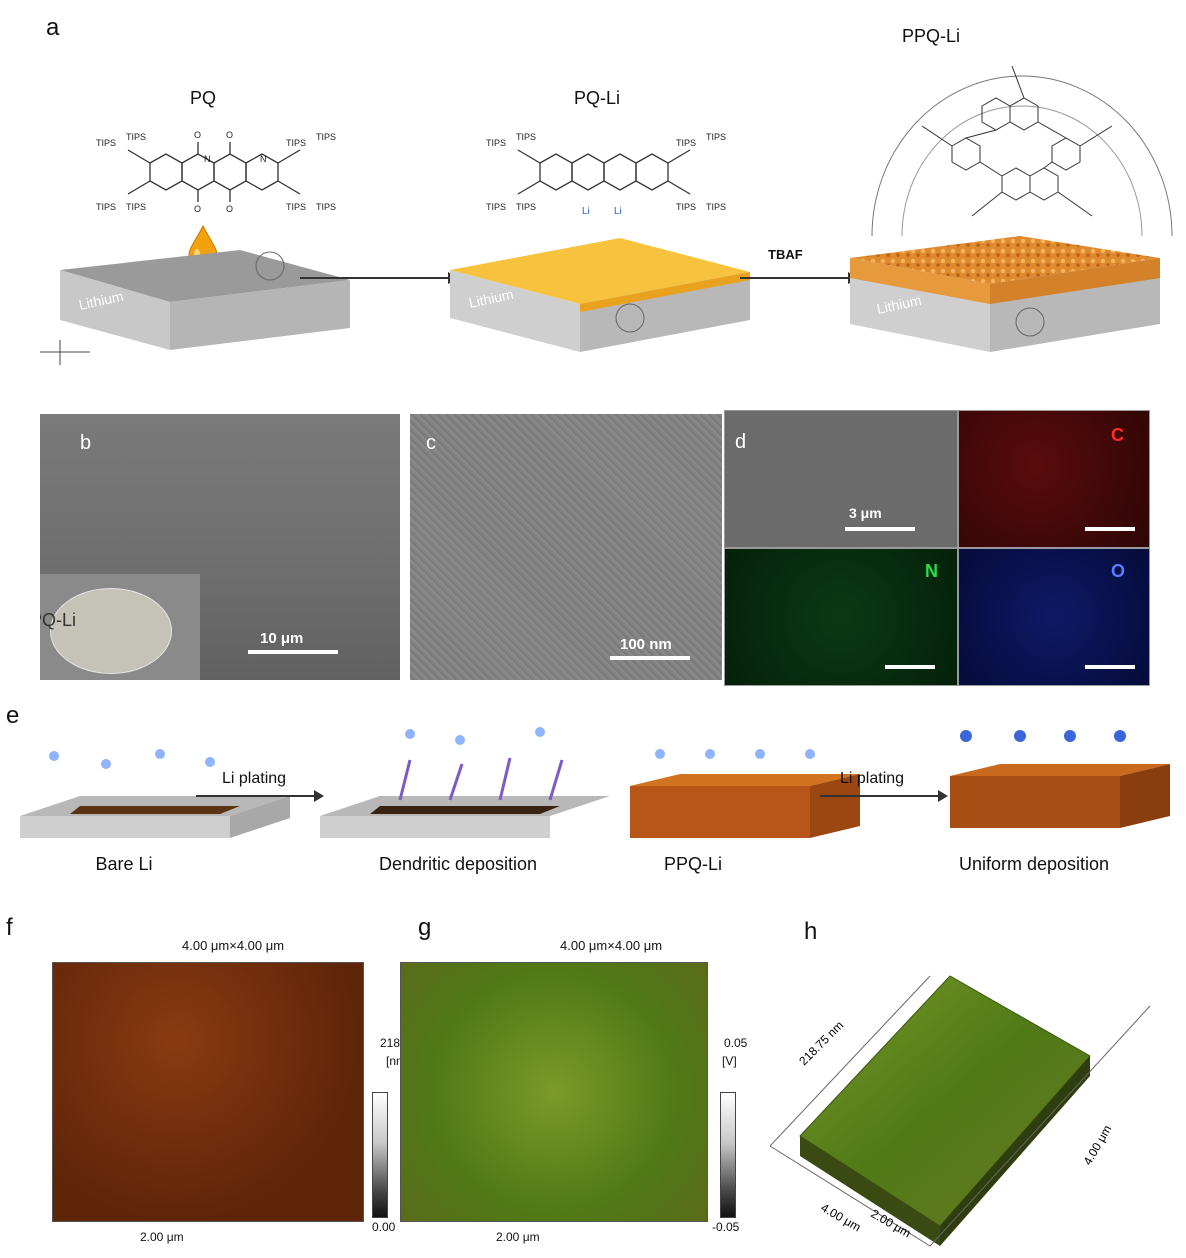  I want to click on scale-label: 3 μm, so click(865, 513).